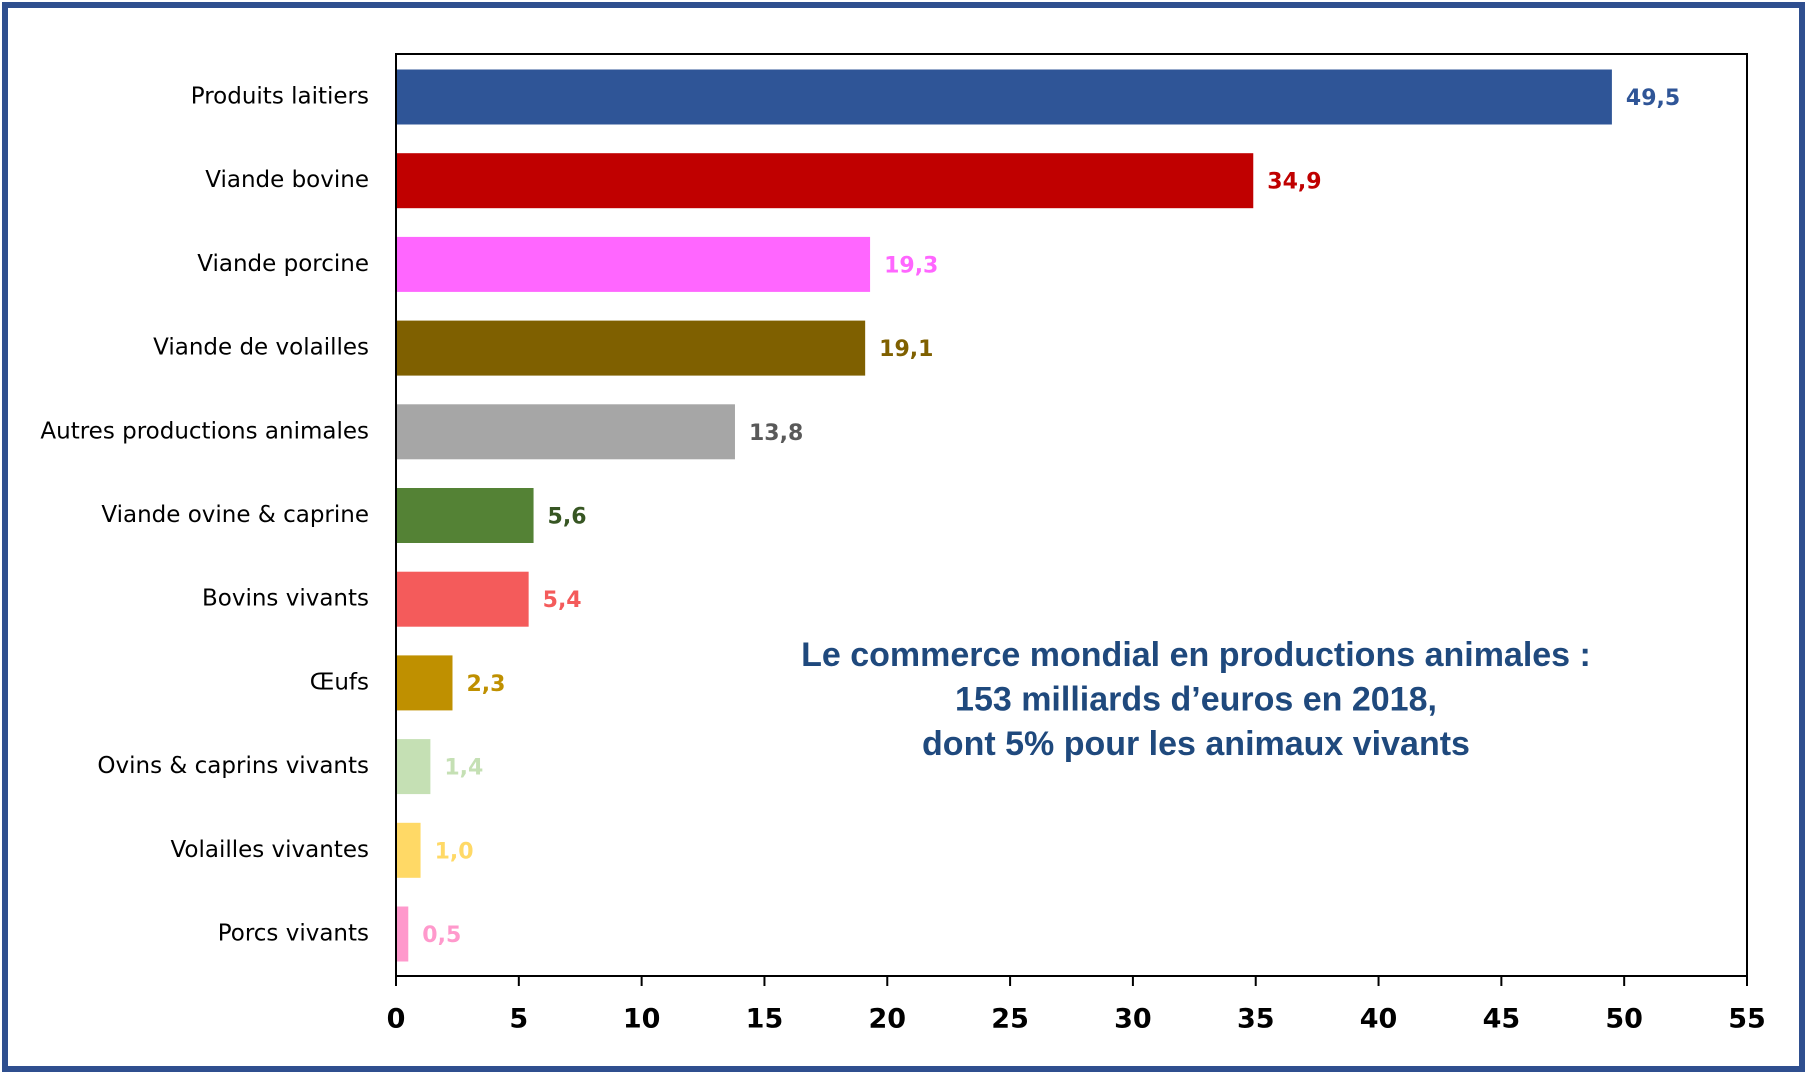 Image resolution: width=1807 pixels, height=1074 pixels. What do you see at coordinates (485, 684) in the screenshot?
I see `value-label: 2,3` at bounding box center [485, 684].